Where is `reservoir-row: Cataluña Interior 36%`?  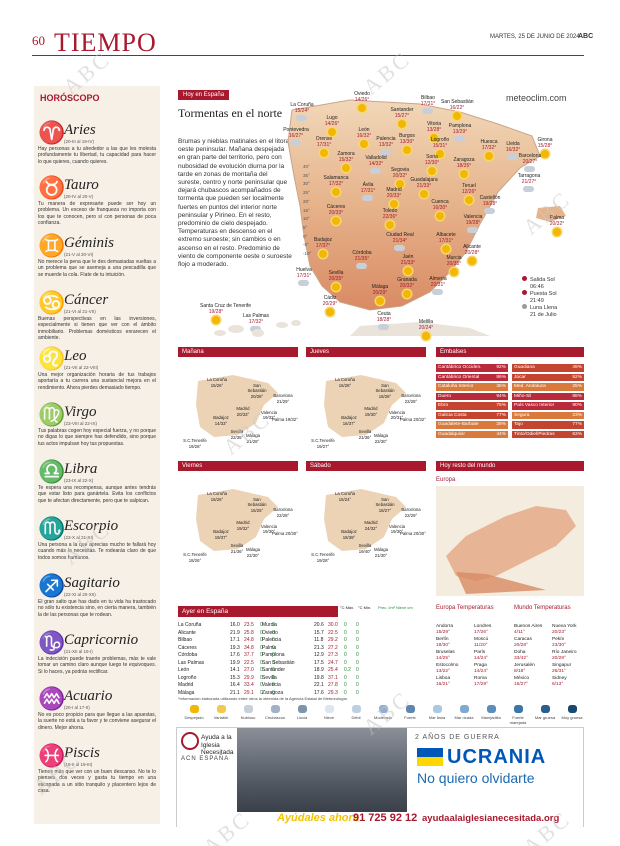
reservoir-row: Cataluña Interior 36% is located at coordinates (472, 387).